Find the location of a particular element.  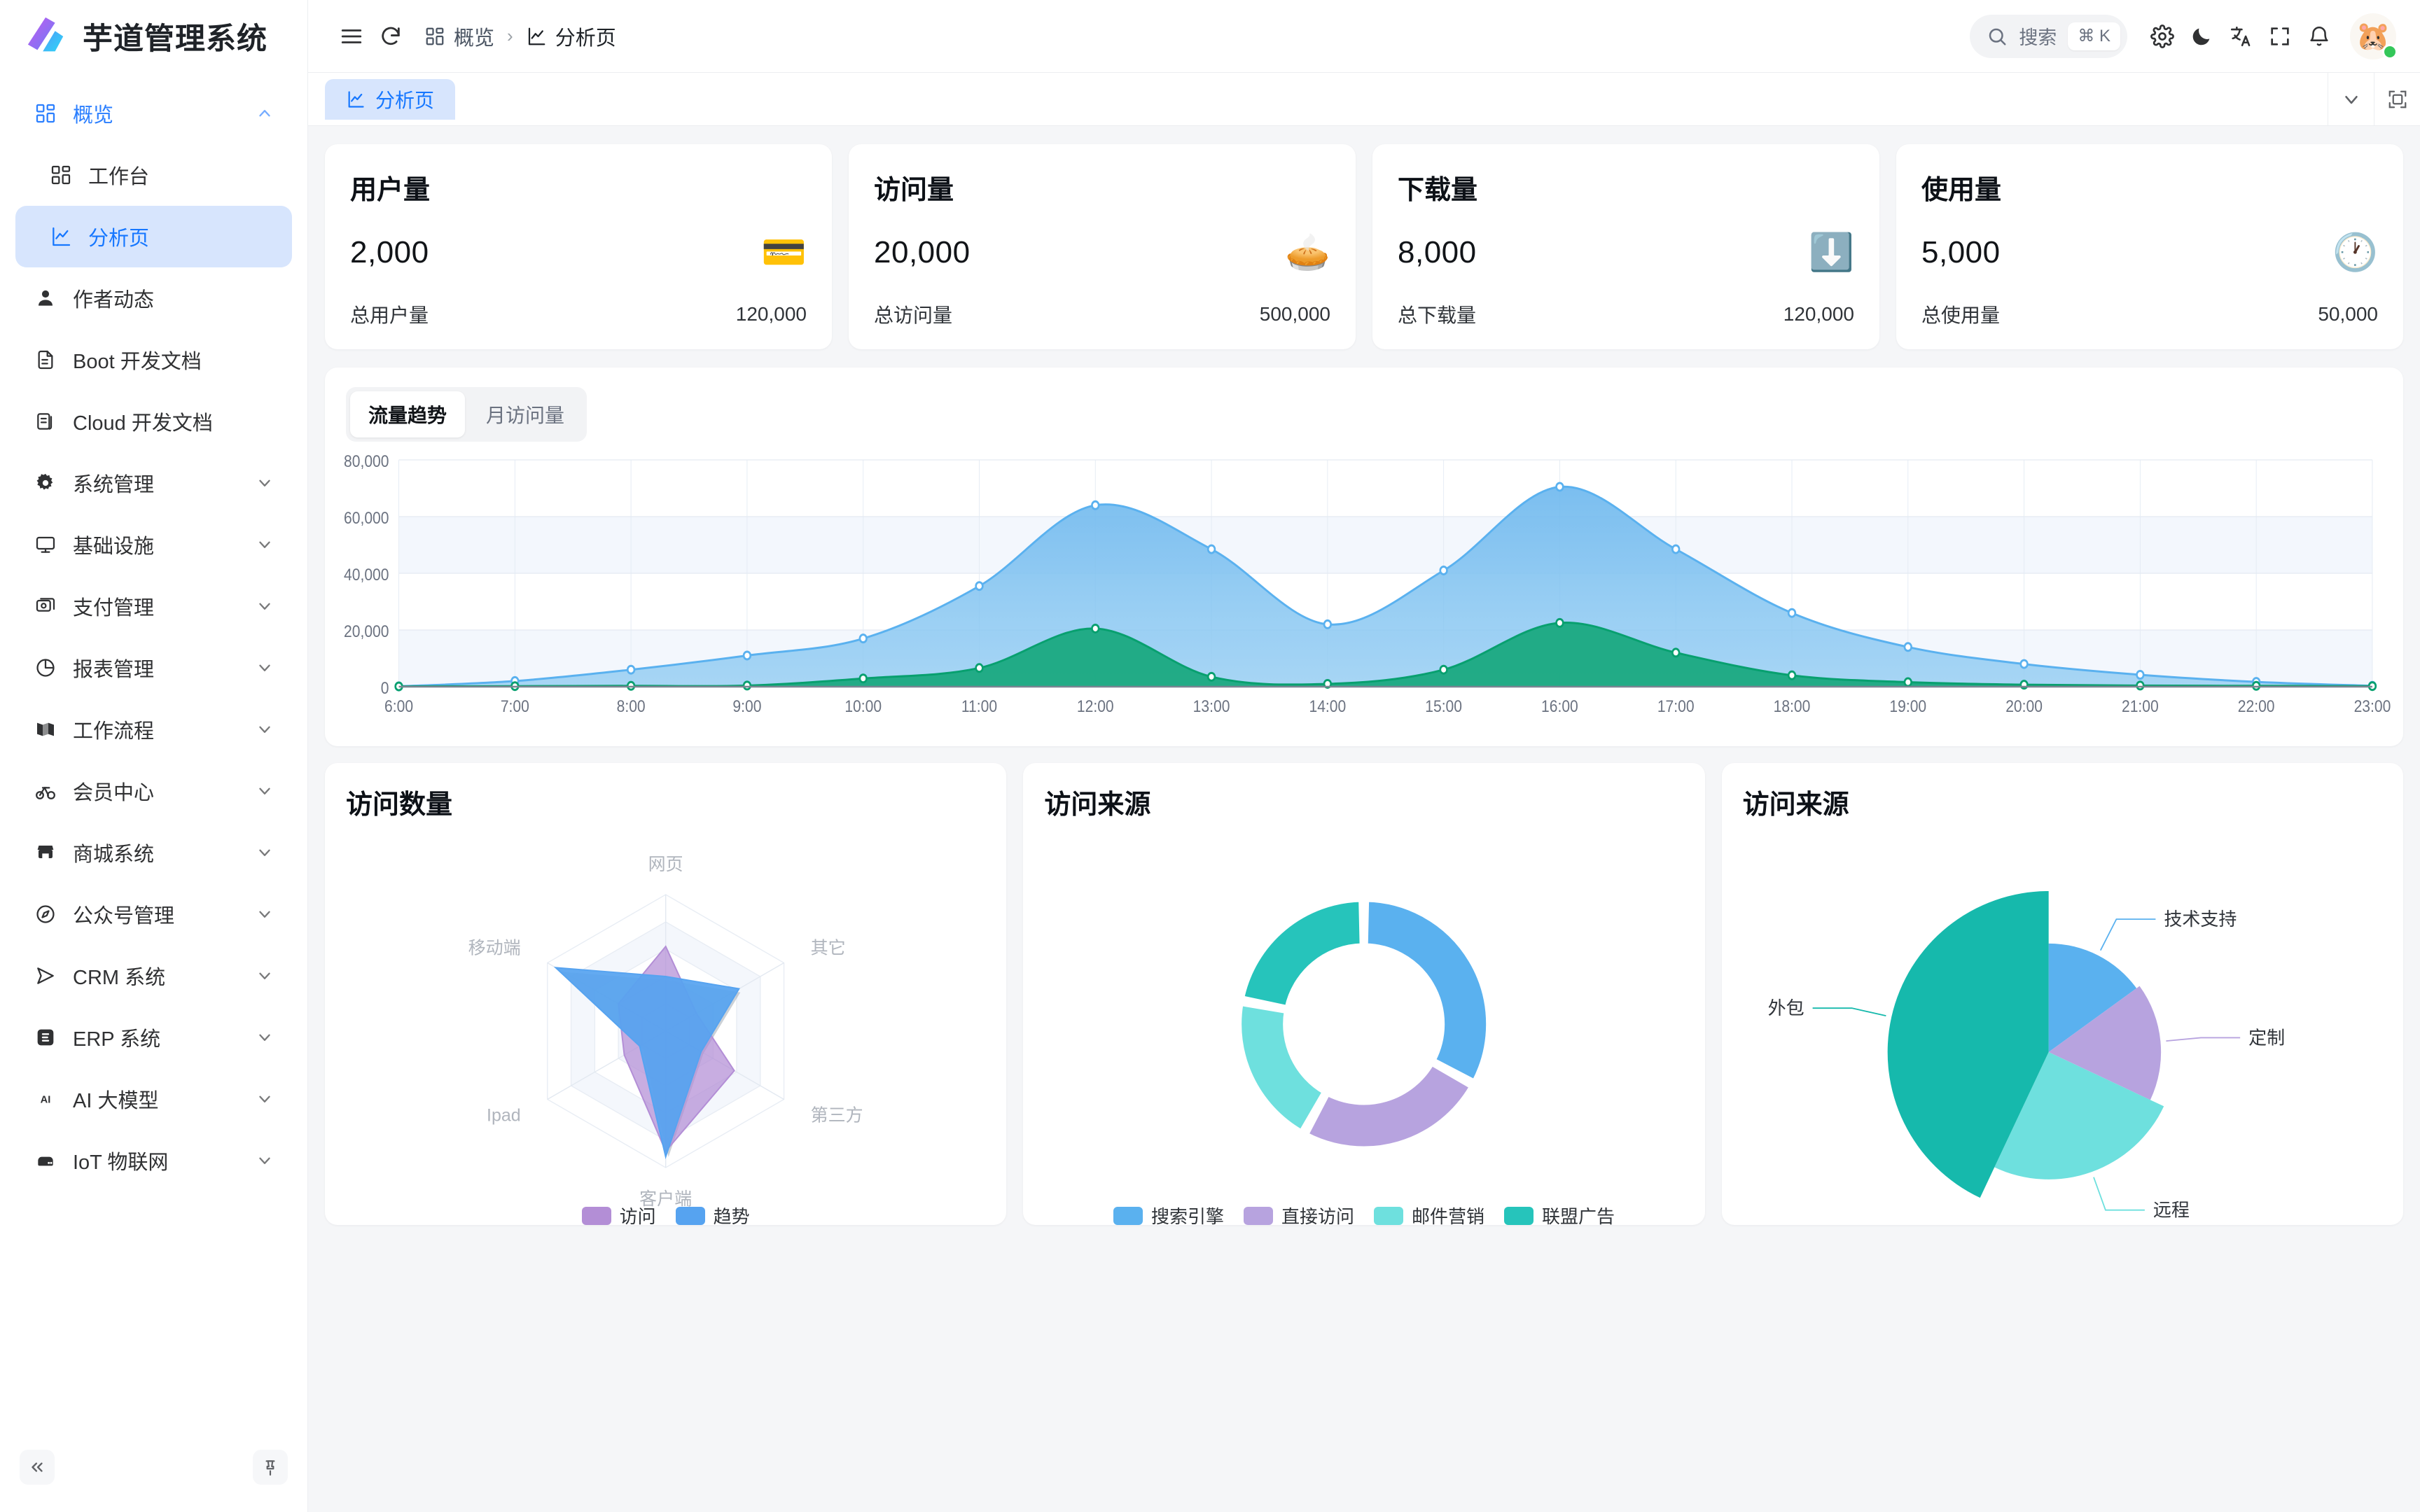

legend-label: 趋势 is located at coordinates (731, 1216).